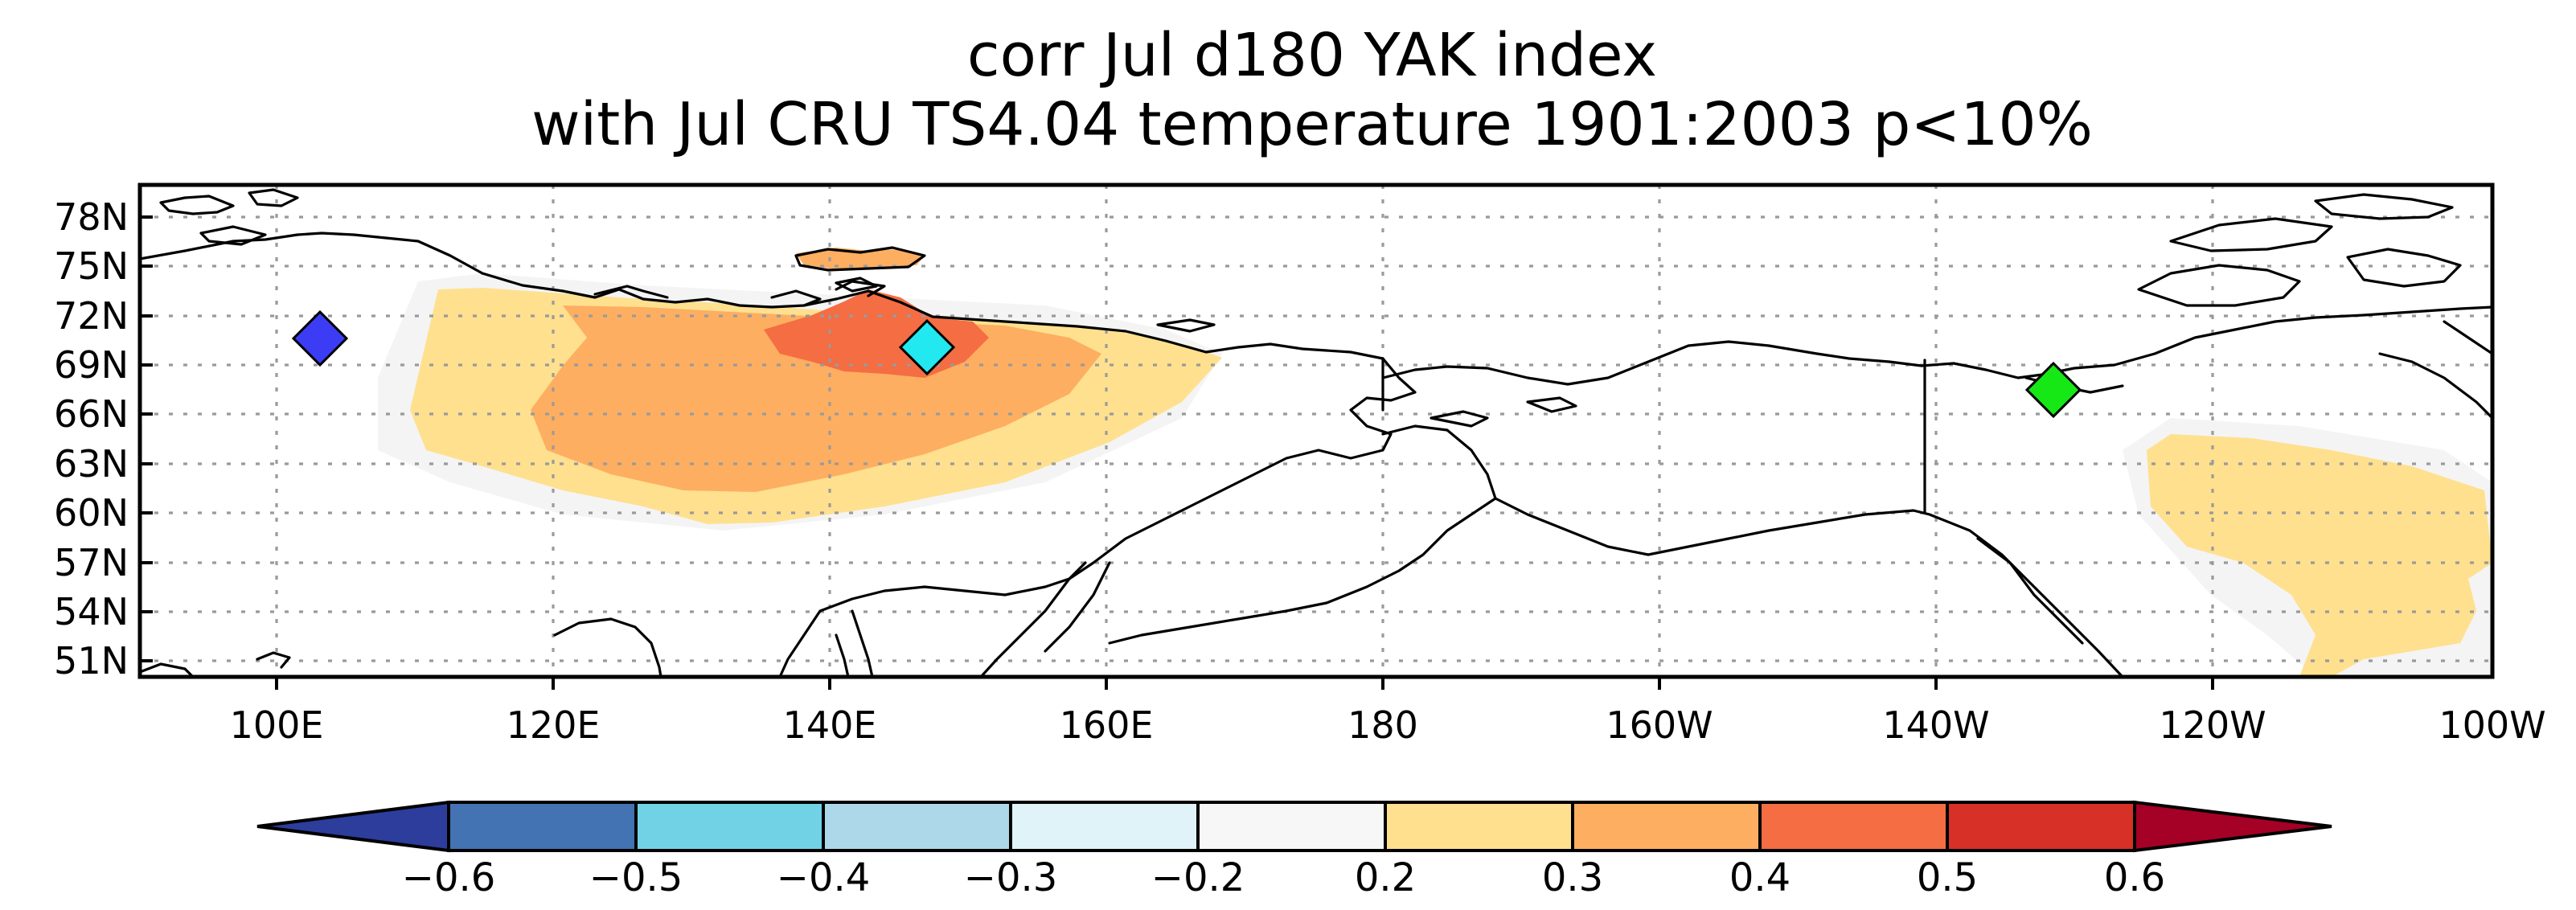 This screenshot has width=2576, height=910. Describe the element at coordinates (1198, 878) in the screenshot. I see `colorbar-label-5: −0.2` at that location.